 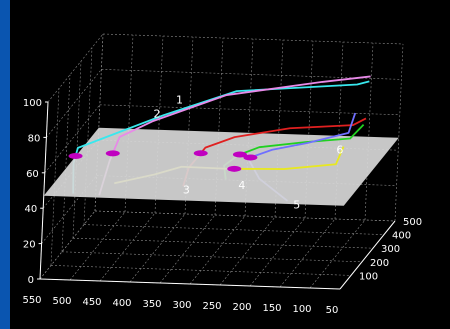 What do you see at coordinates (32, 103) in the screenshot?
I see `z-tick-label: 100` at bounding box center [32, 103].